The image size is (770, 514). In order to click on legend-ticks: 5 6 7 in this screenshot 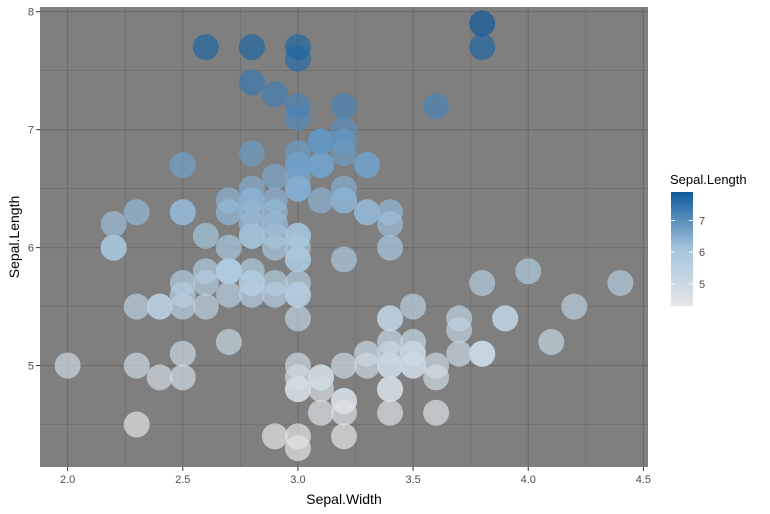, I will do `click(688, 253)`.